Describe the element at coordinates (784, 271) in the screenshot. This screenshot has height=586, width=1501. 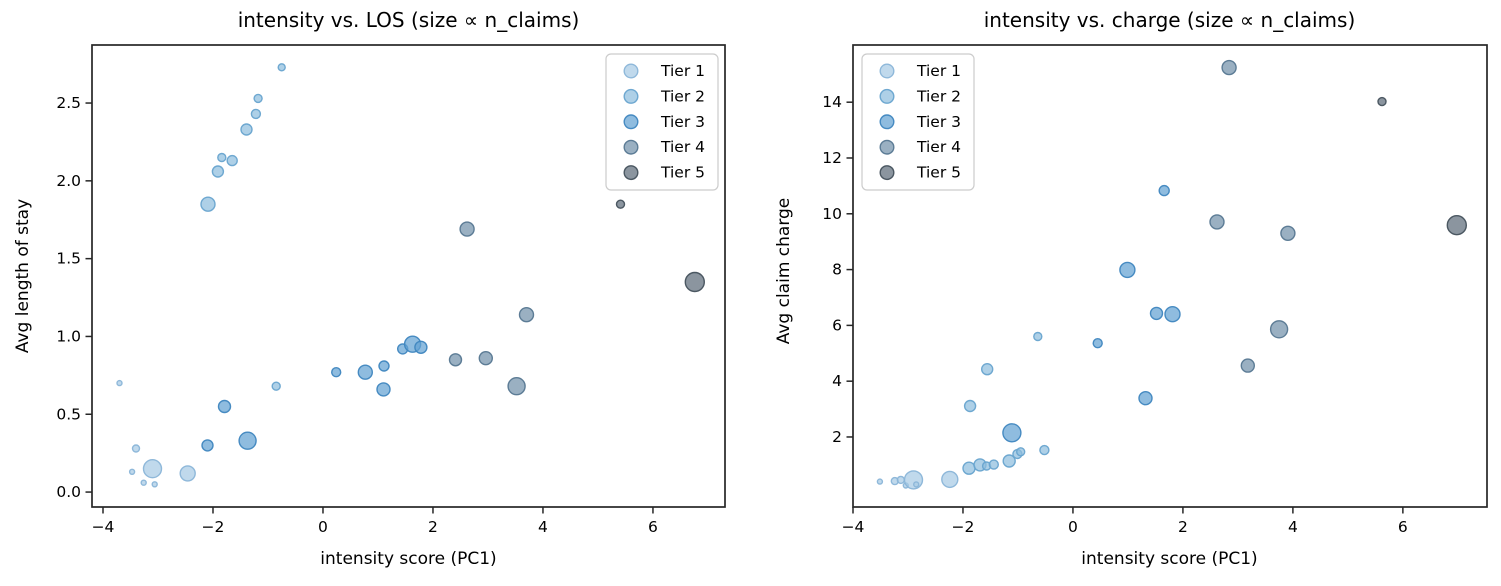
I see `right-y-axis-label: Avg claim charge` at that location.